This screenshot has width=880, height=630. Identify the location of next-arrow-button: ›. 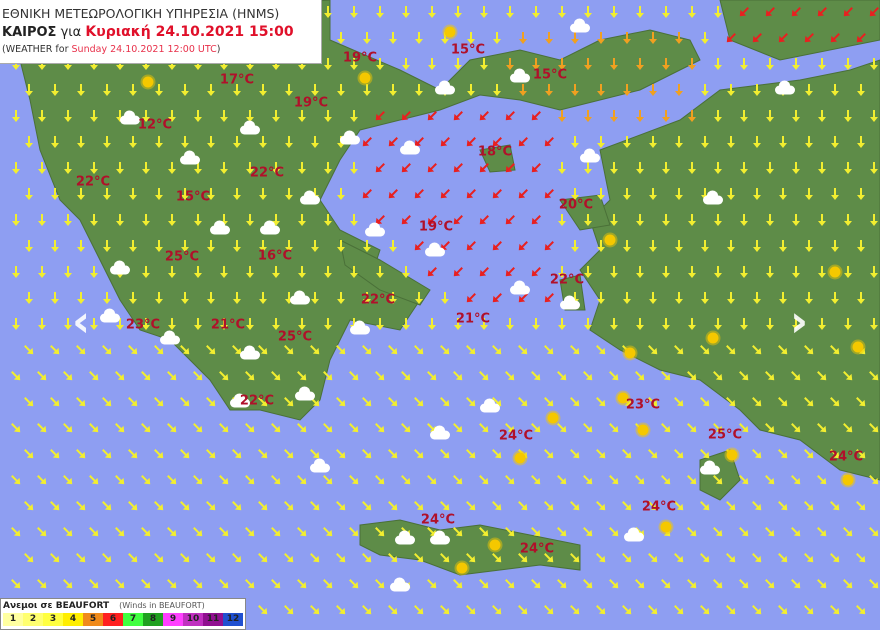
(799, 321).